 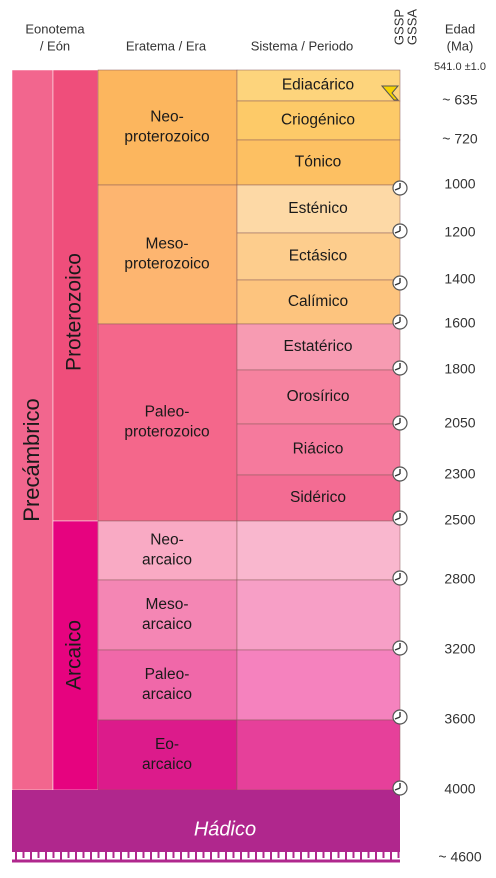 I want to click on system-label: Ectásico, so click(x=318, y=256).